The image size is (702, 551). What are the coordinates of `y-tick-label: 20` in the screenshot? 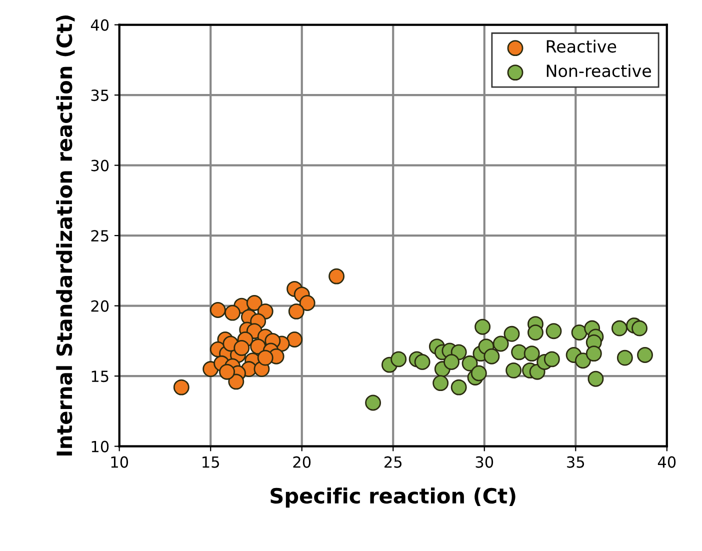 It's located at (100, 306).